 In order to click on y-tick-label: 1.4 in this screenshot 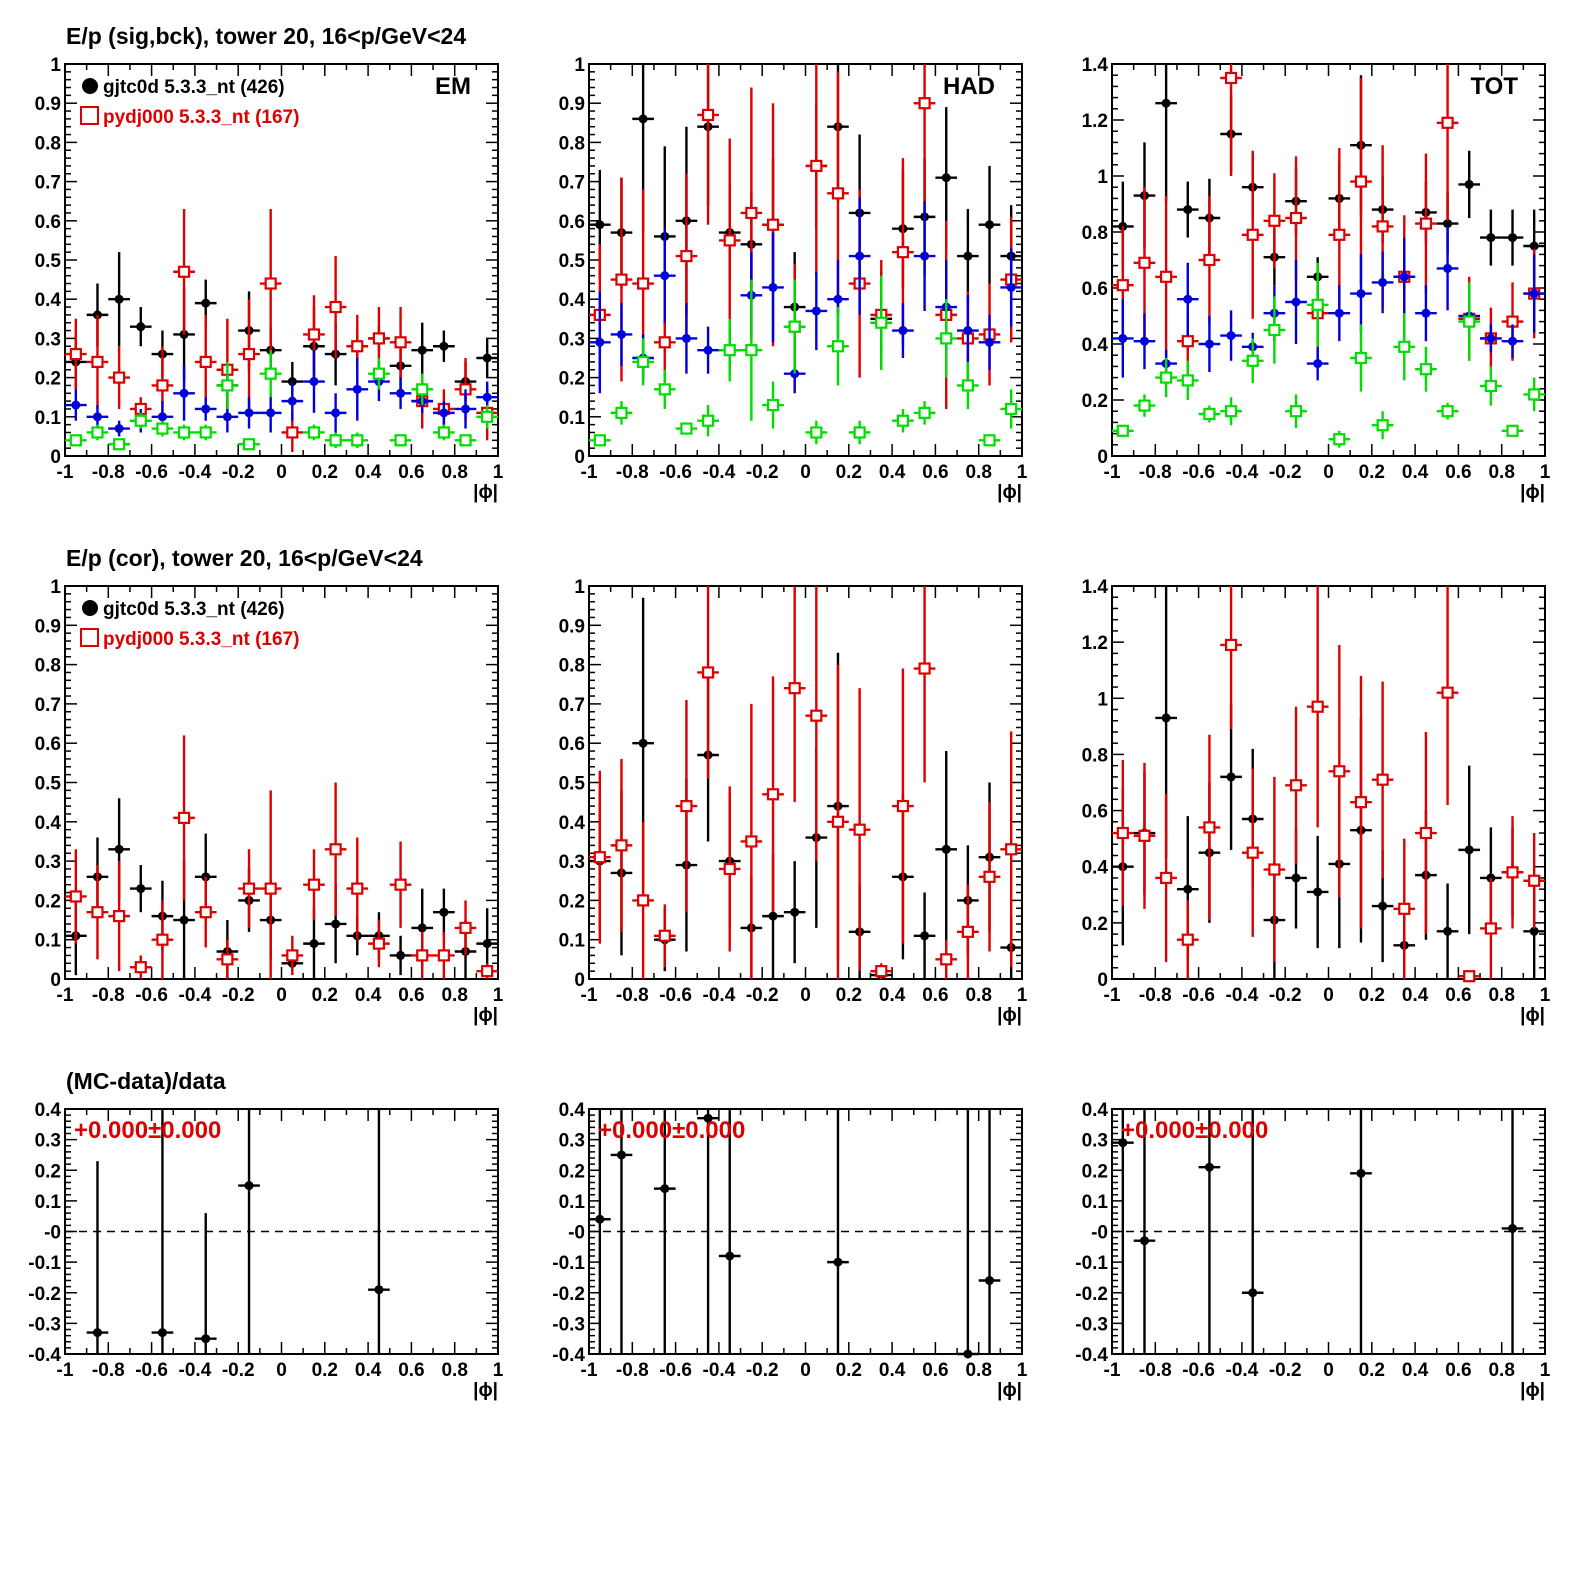, I will do `click(1095, 65)`.